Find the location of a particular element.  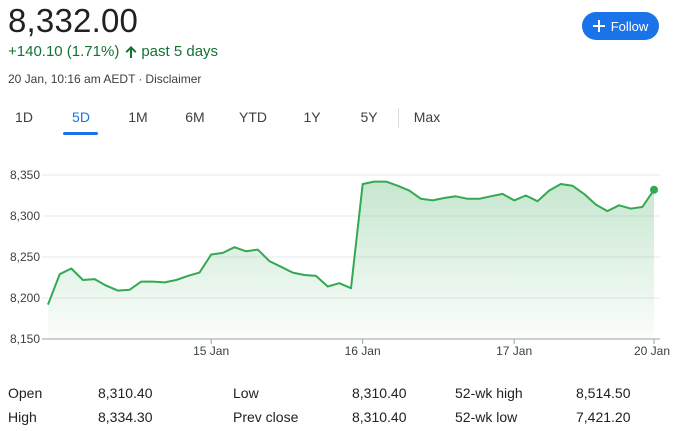

quote-meta: 20 Jan, 10:16 am AEDT · Disclaimer is located at coordinates (104, 79).